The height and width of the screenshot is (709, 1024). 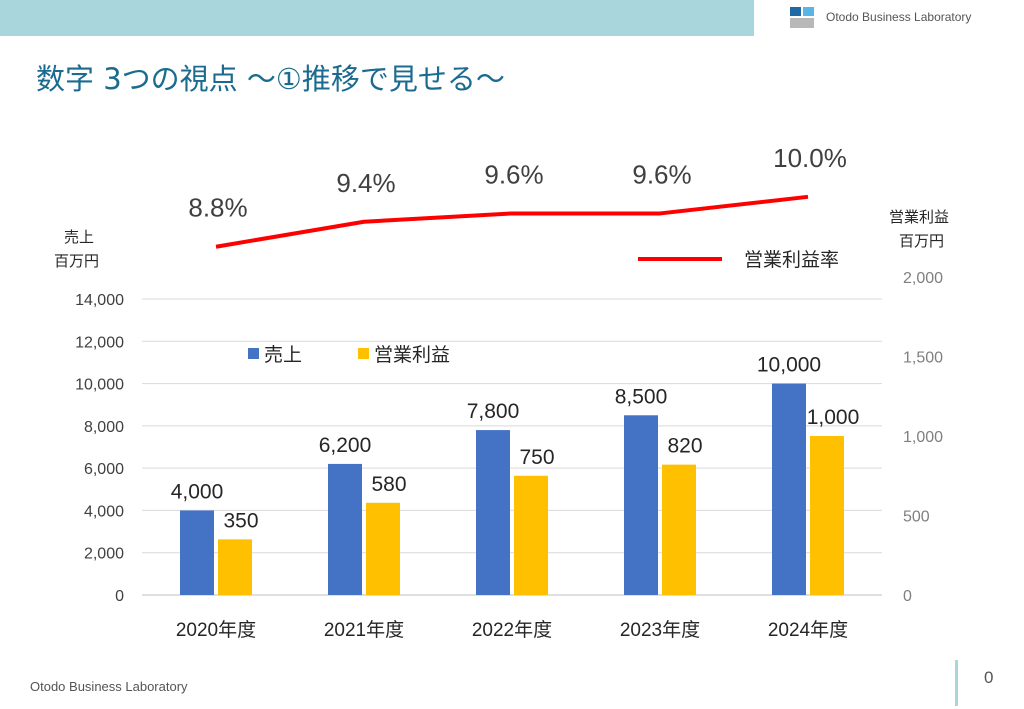 I want to click on profit-data-label: 1,000, so click(x=833, y=417).